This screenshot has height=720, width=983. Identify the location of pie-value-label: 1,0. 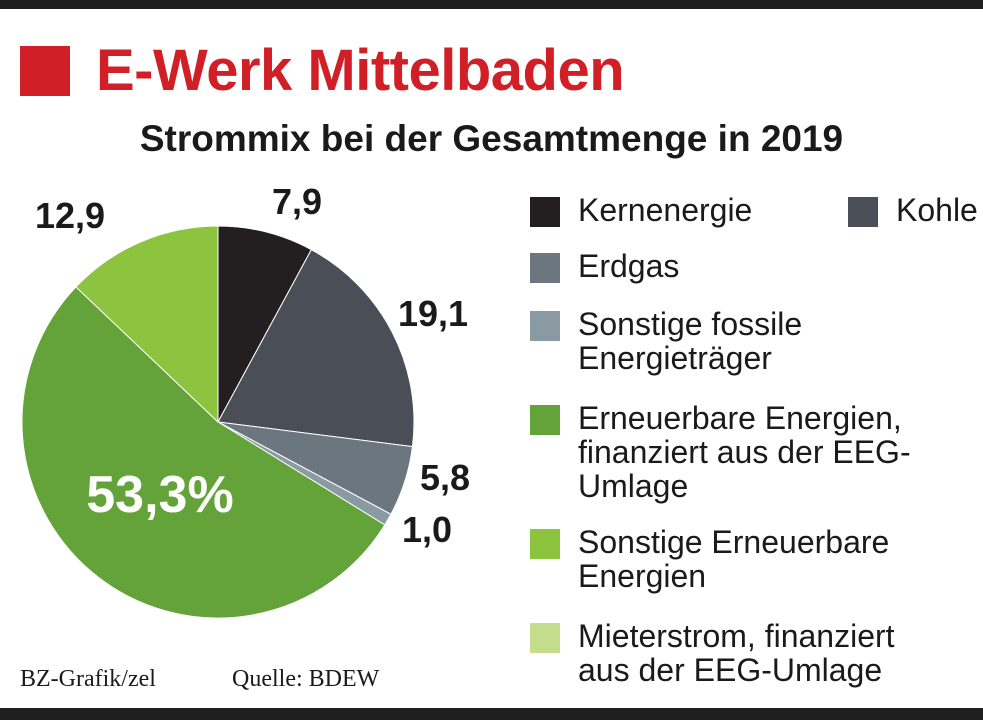
(427, 529).